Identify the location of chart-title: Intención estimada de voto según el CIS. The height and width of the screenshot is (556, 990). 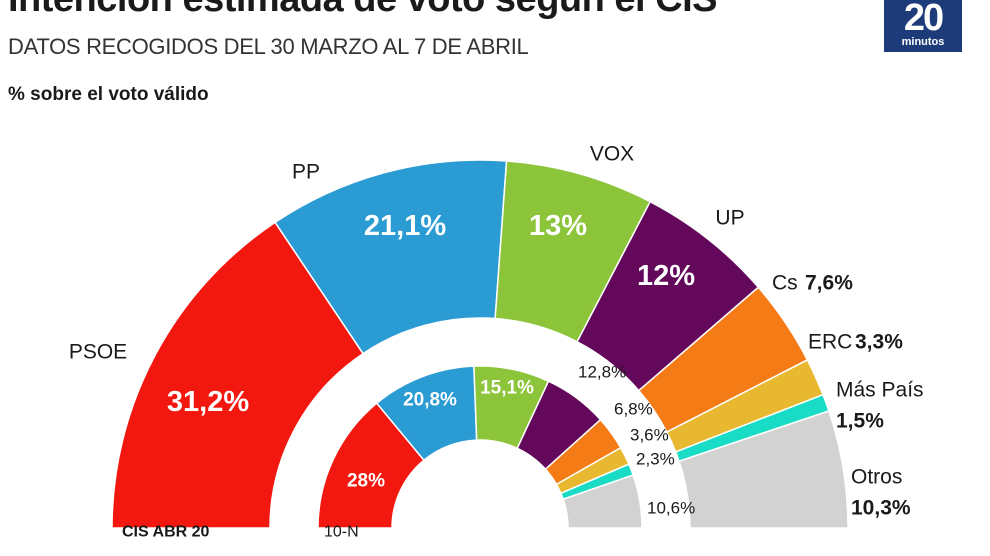
(362, 10).